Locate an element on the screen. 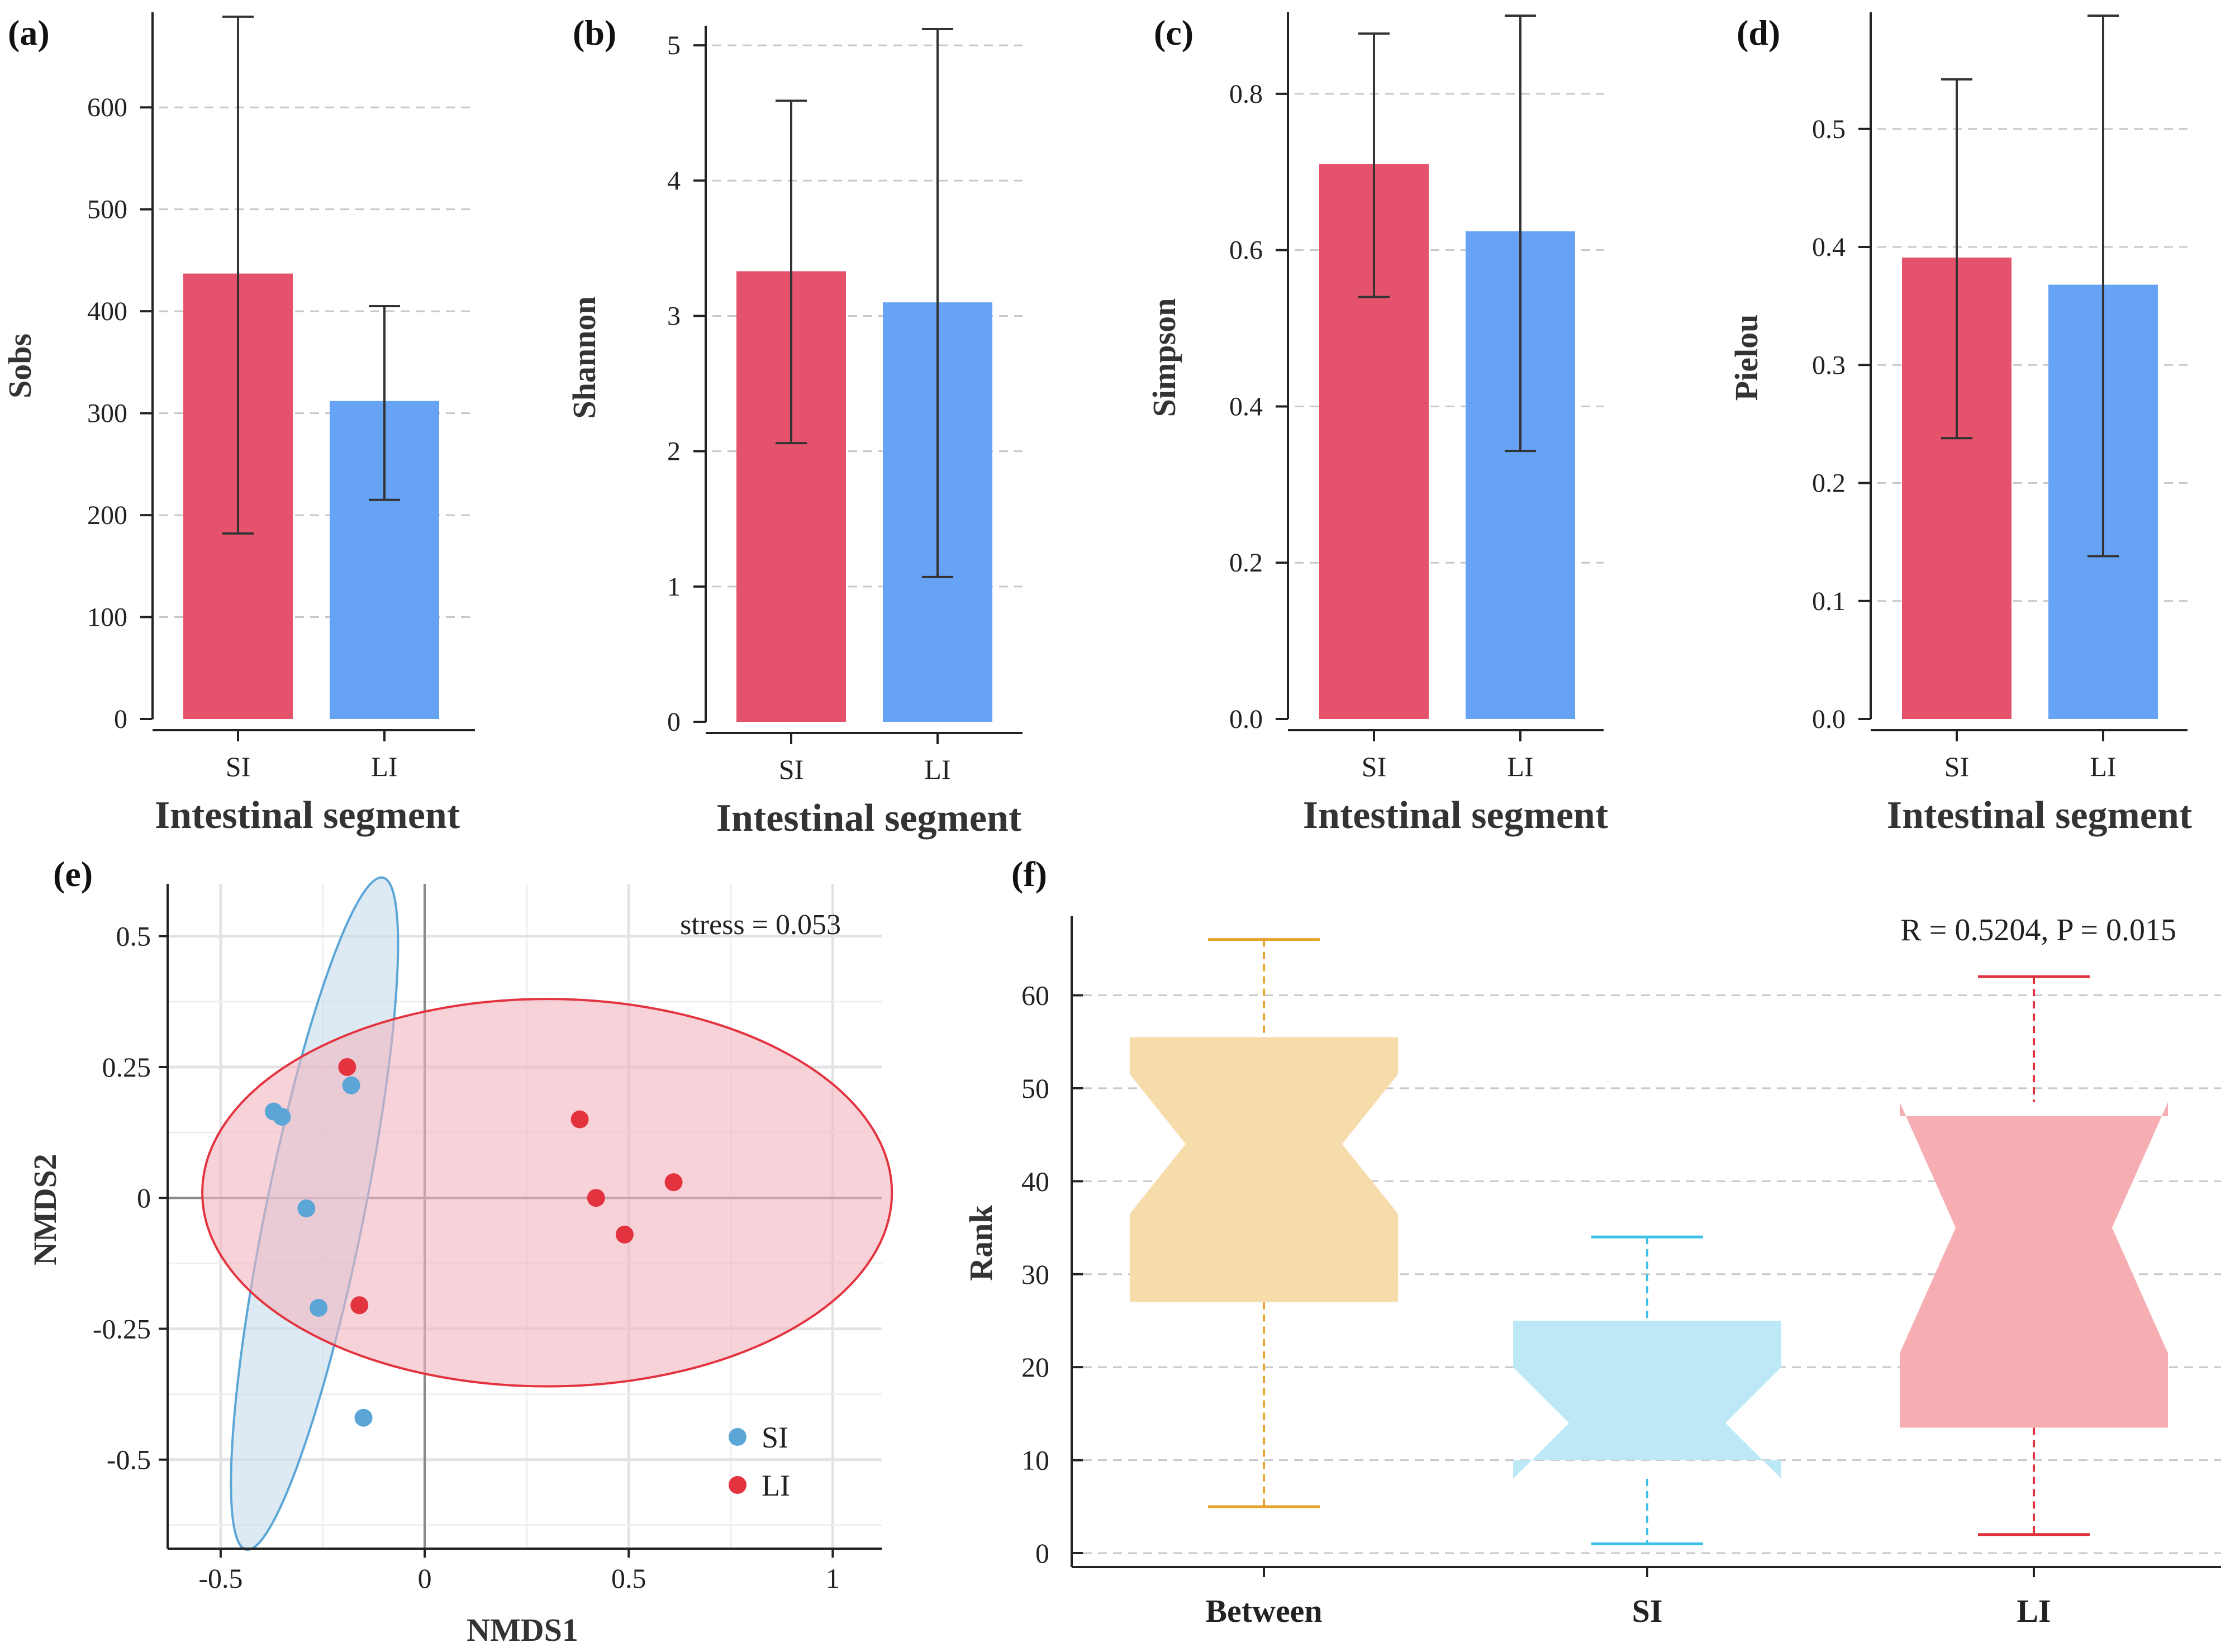 The image size is (2235, 1652). legend-marker-LI is located at coordinates (737, 1485).